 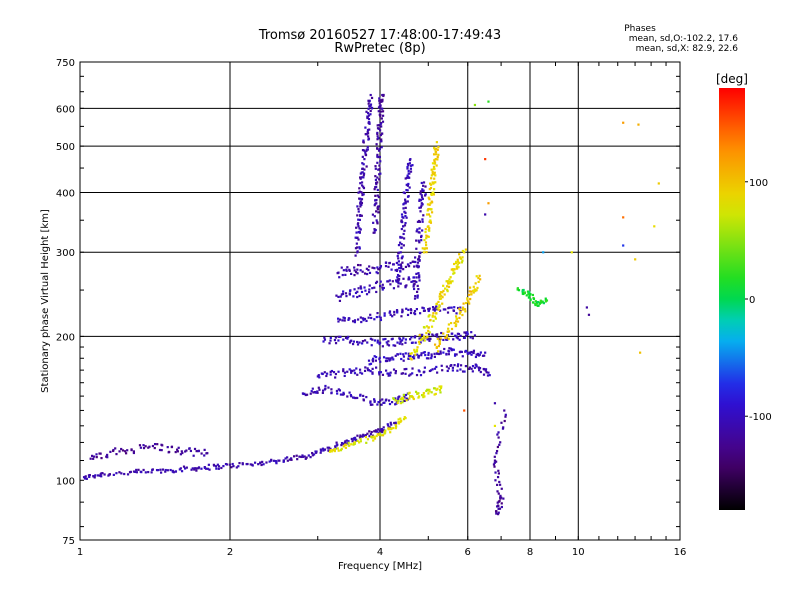 What do you see at coordinates (686, 49) in the screenshot?
I see `stats-line-x: mean, sd,X: 82.9, 22.6` at bounding box center [686, 49].